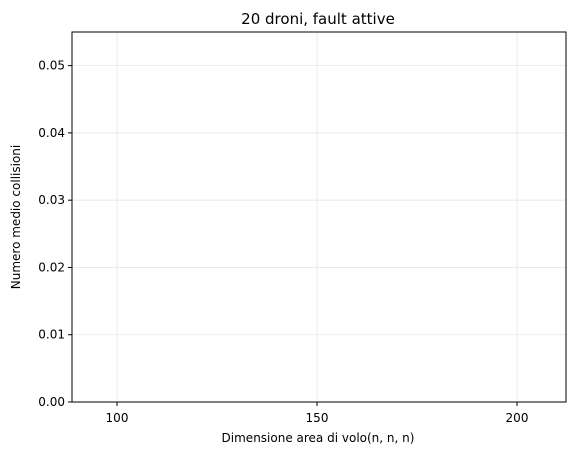  I want to click on x-tick-label: 200, so click(517, 418).